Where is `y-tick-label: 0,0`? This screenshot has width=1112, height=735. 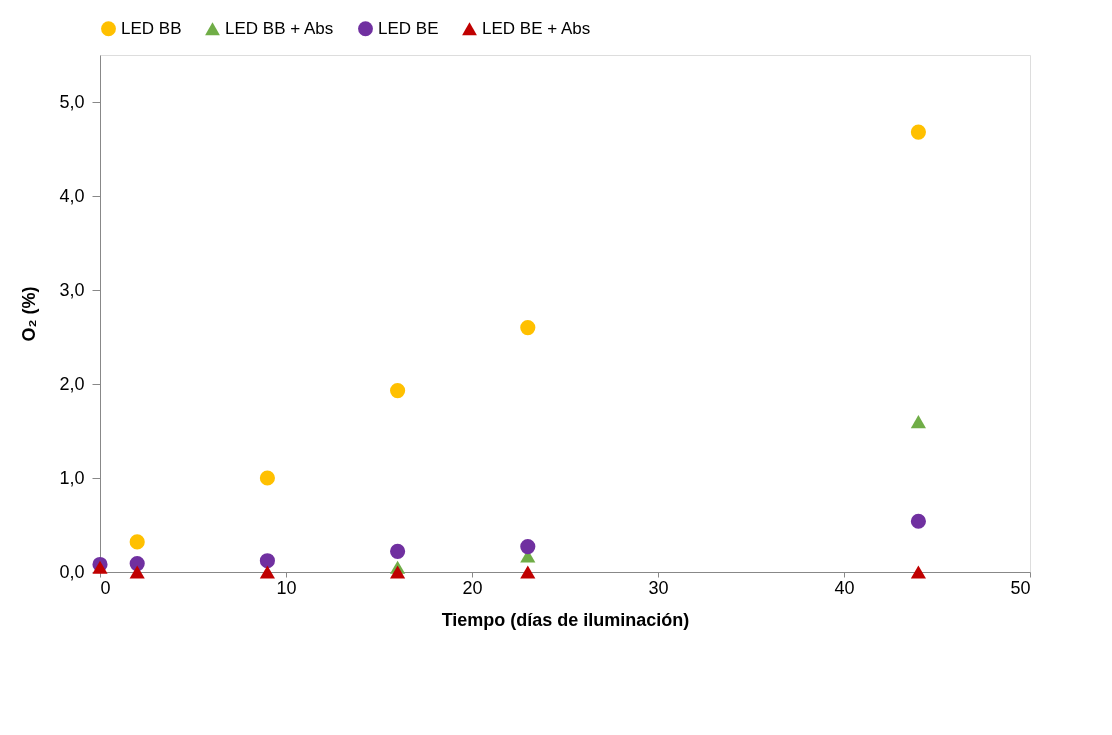
y-tick-label: 0,0 is located at coordinates (72, 571).